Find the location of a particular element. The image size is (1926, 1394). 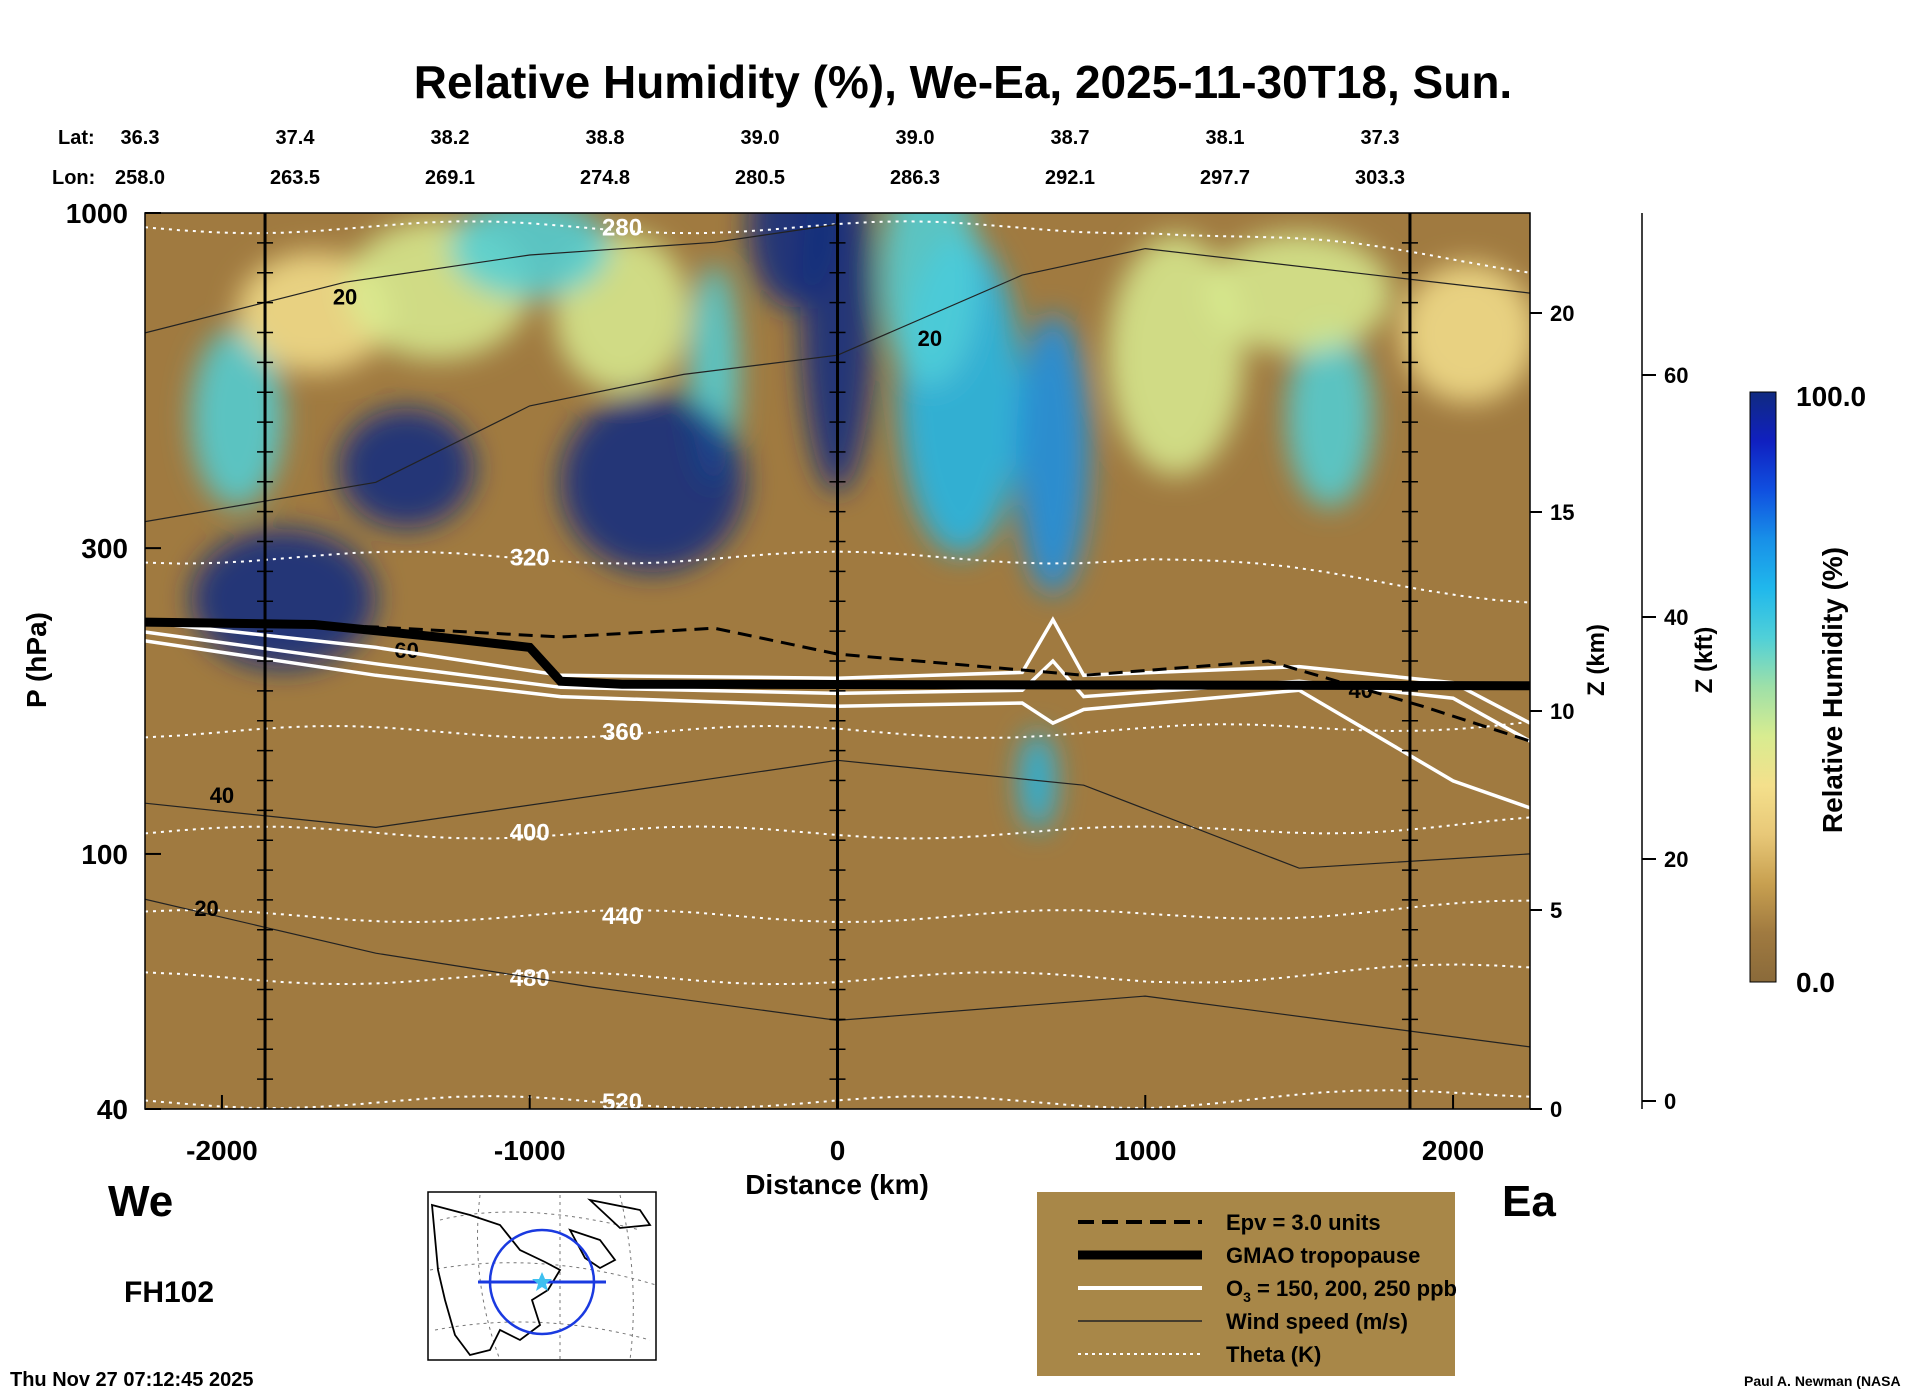

theta-label-520: 520 is located at coordinates (622, 1102).